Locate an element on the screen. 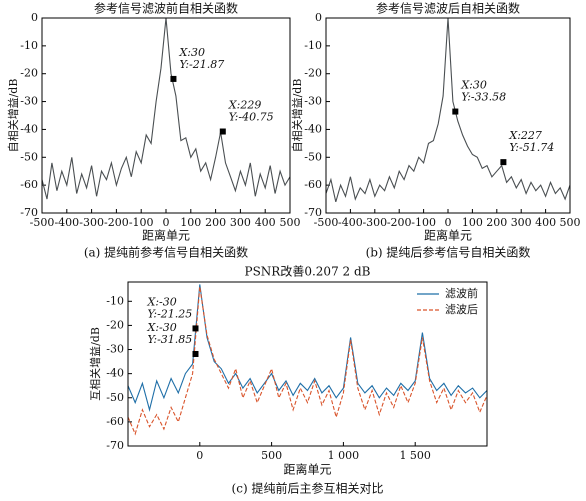  data-tip-x: X:229 is located at coordinates (245, 105).